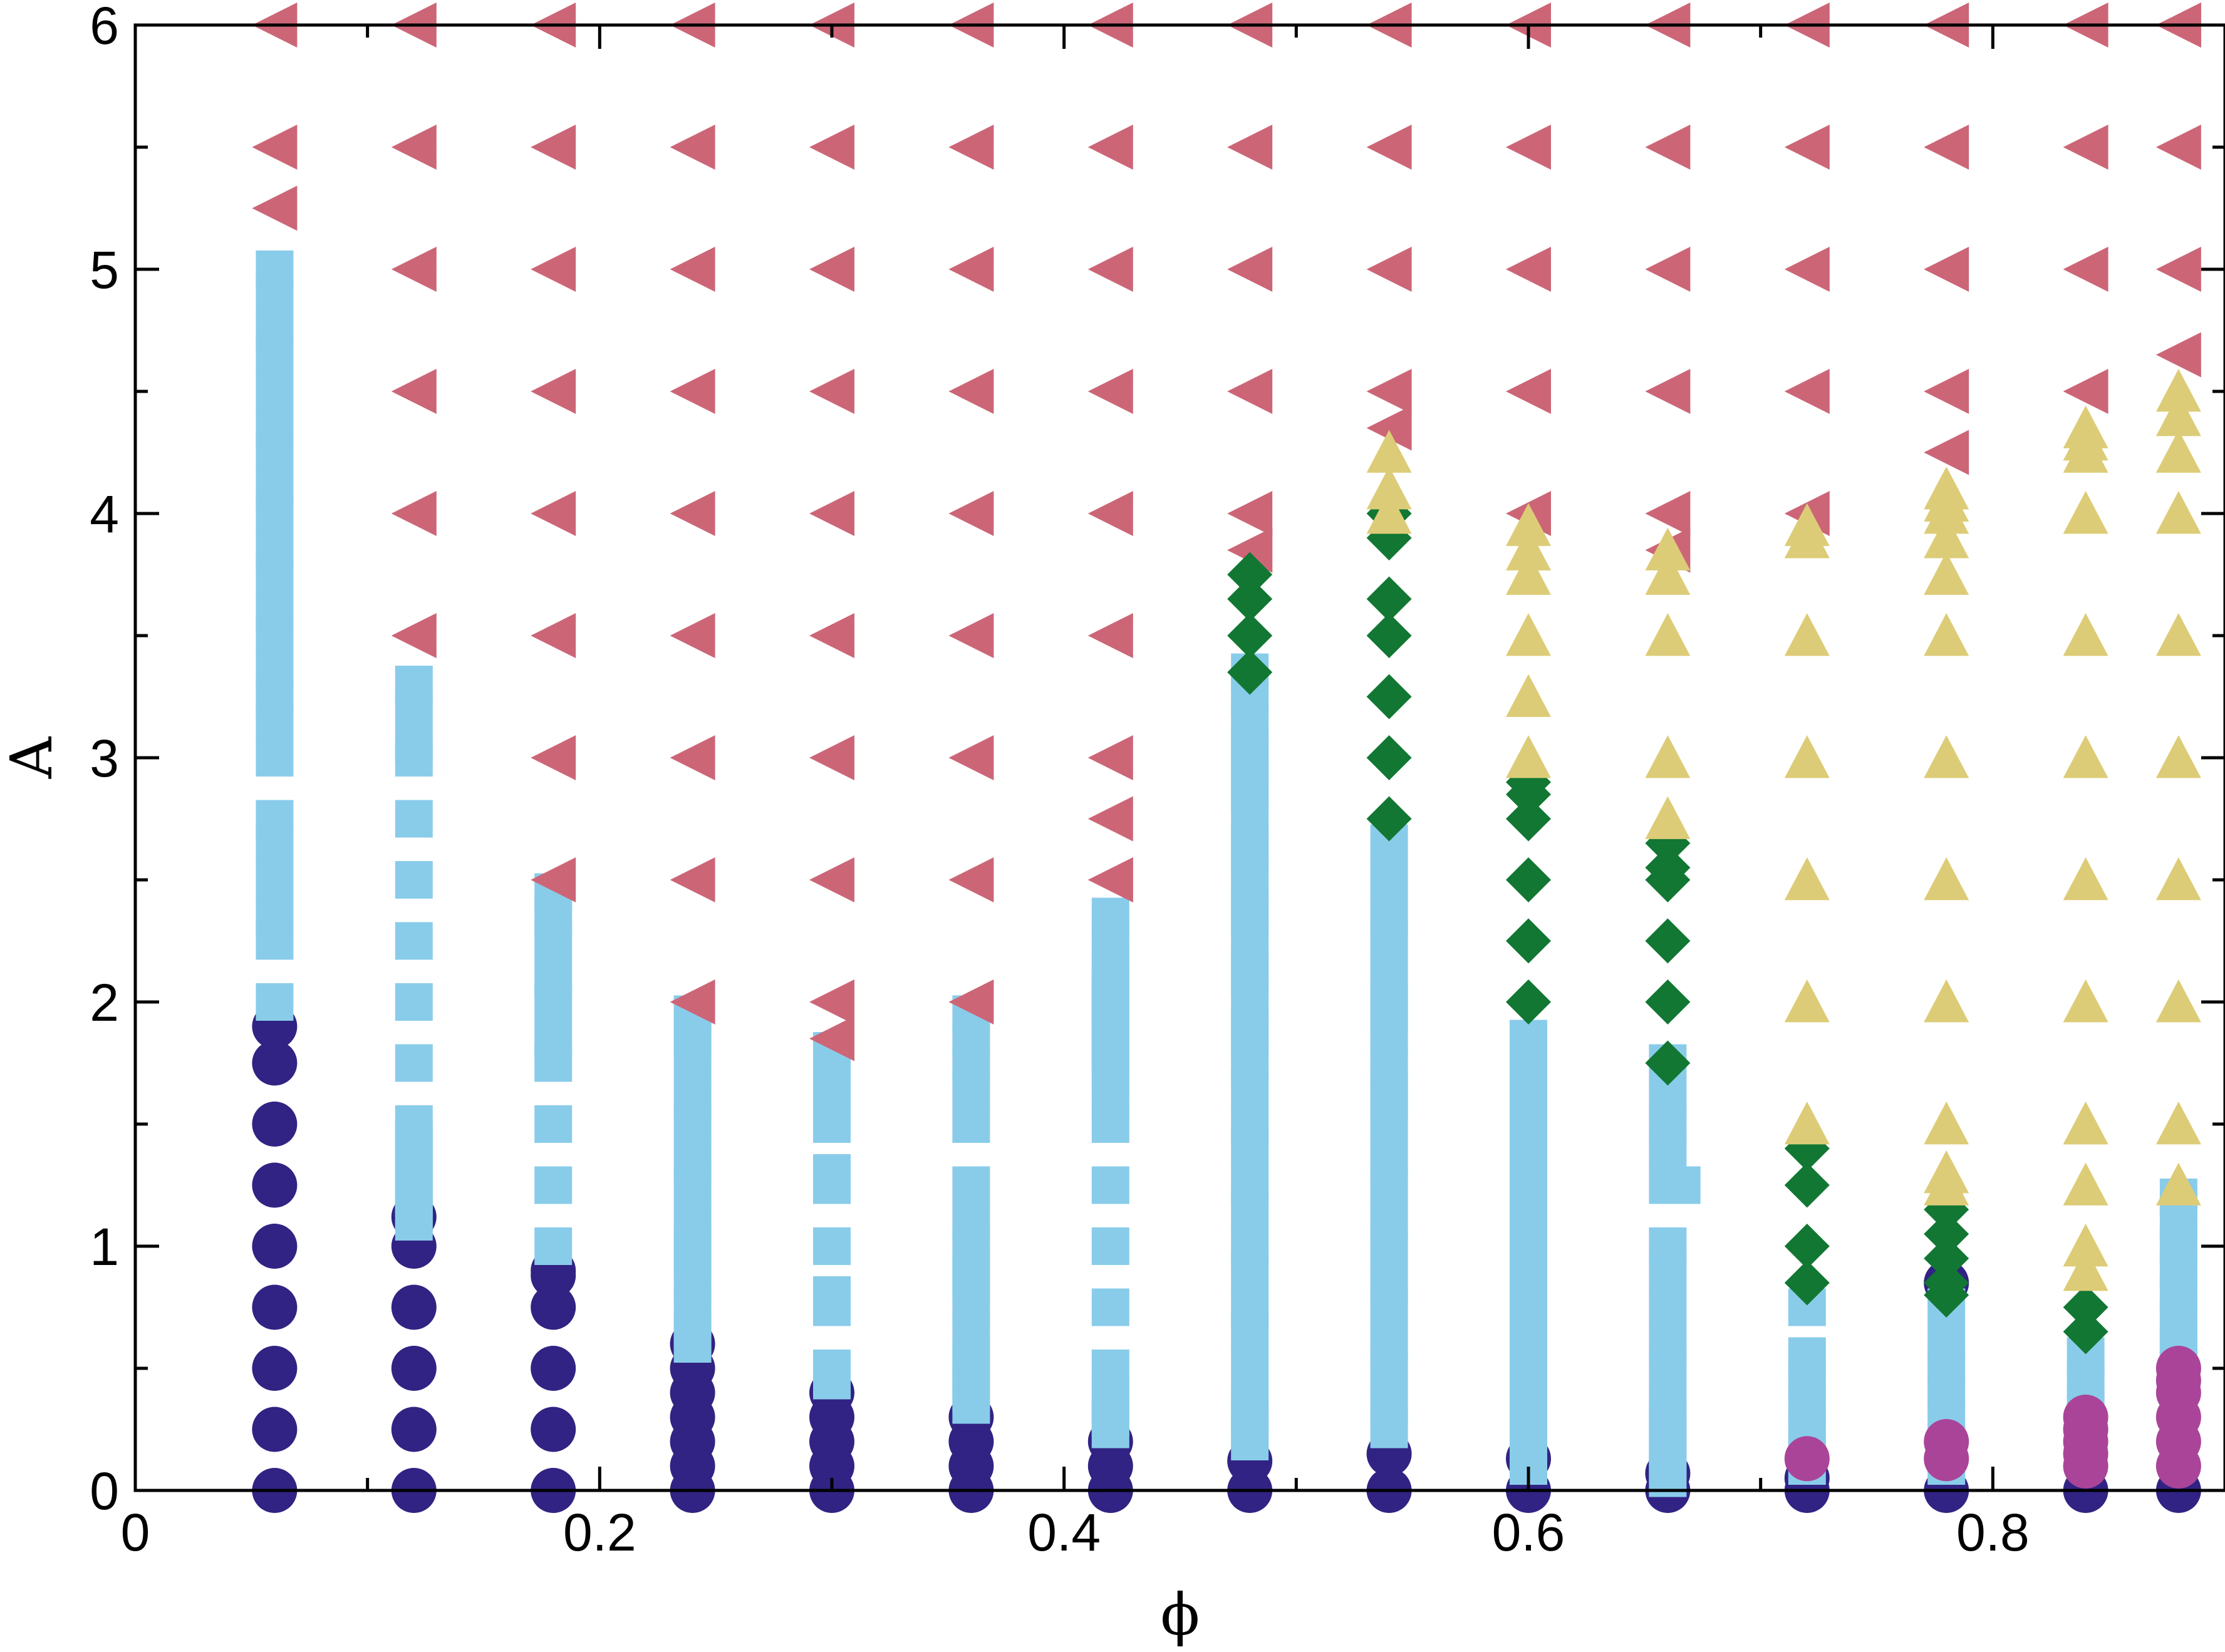 The height and width of the screenshot is (1652, 2225). I want to click on x-tick-label: 0.8, so click(1993, 1532).